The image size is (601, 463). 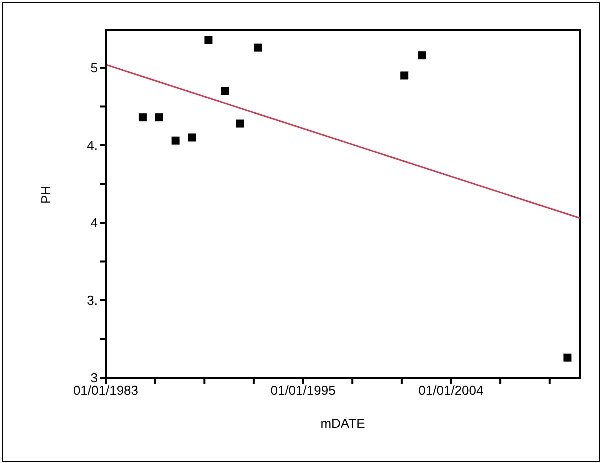 I want to click on y-tick-label: 3, so click(x=94, y=378).